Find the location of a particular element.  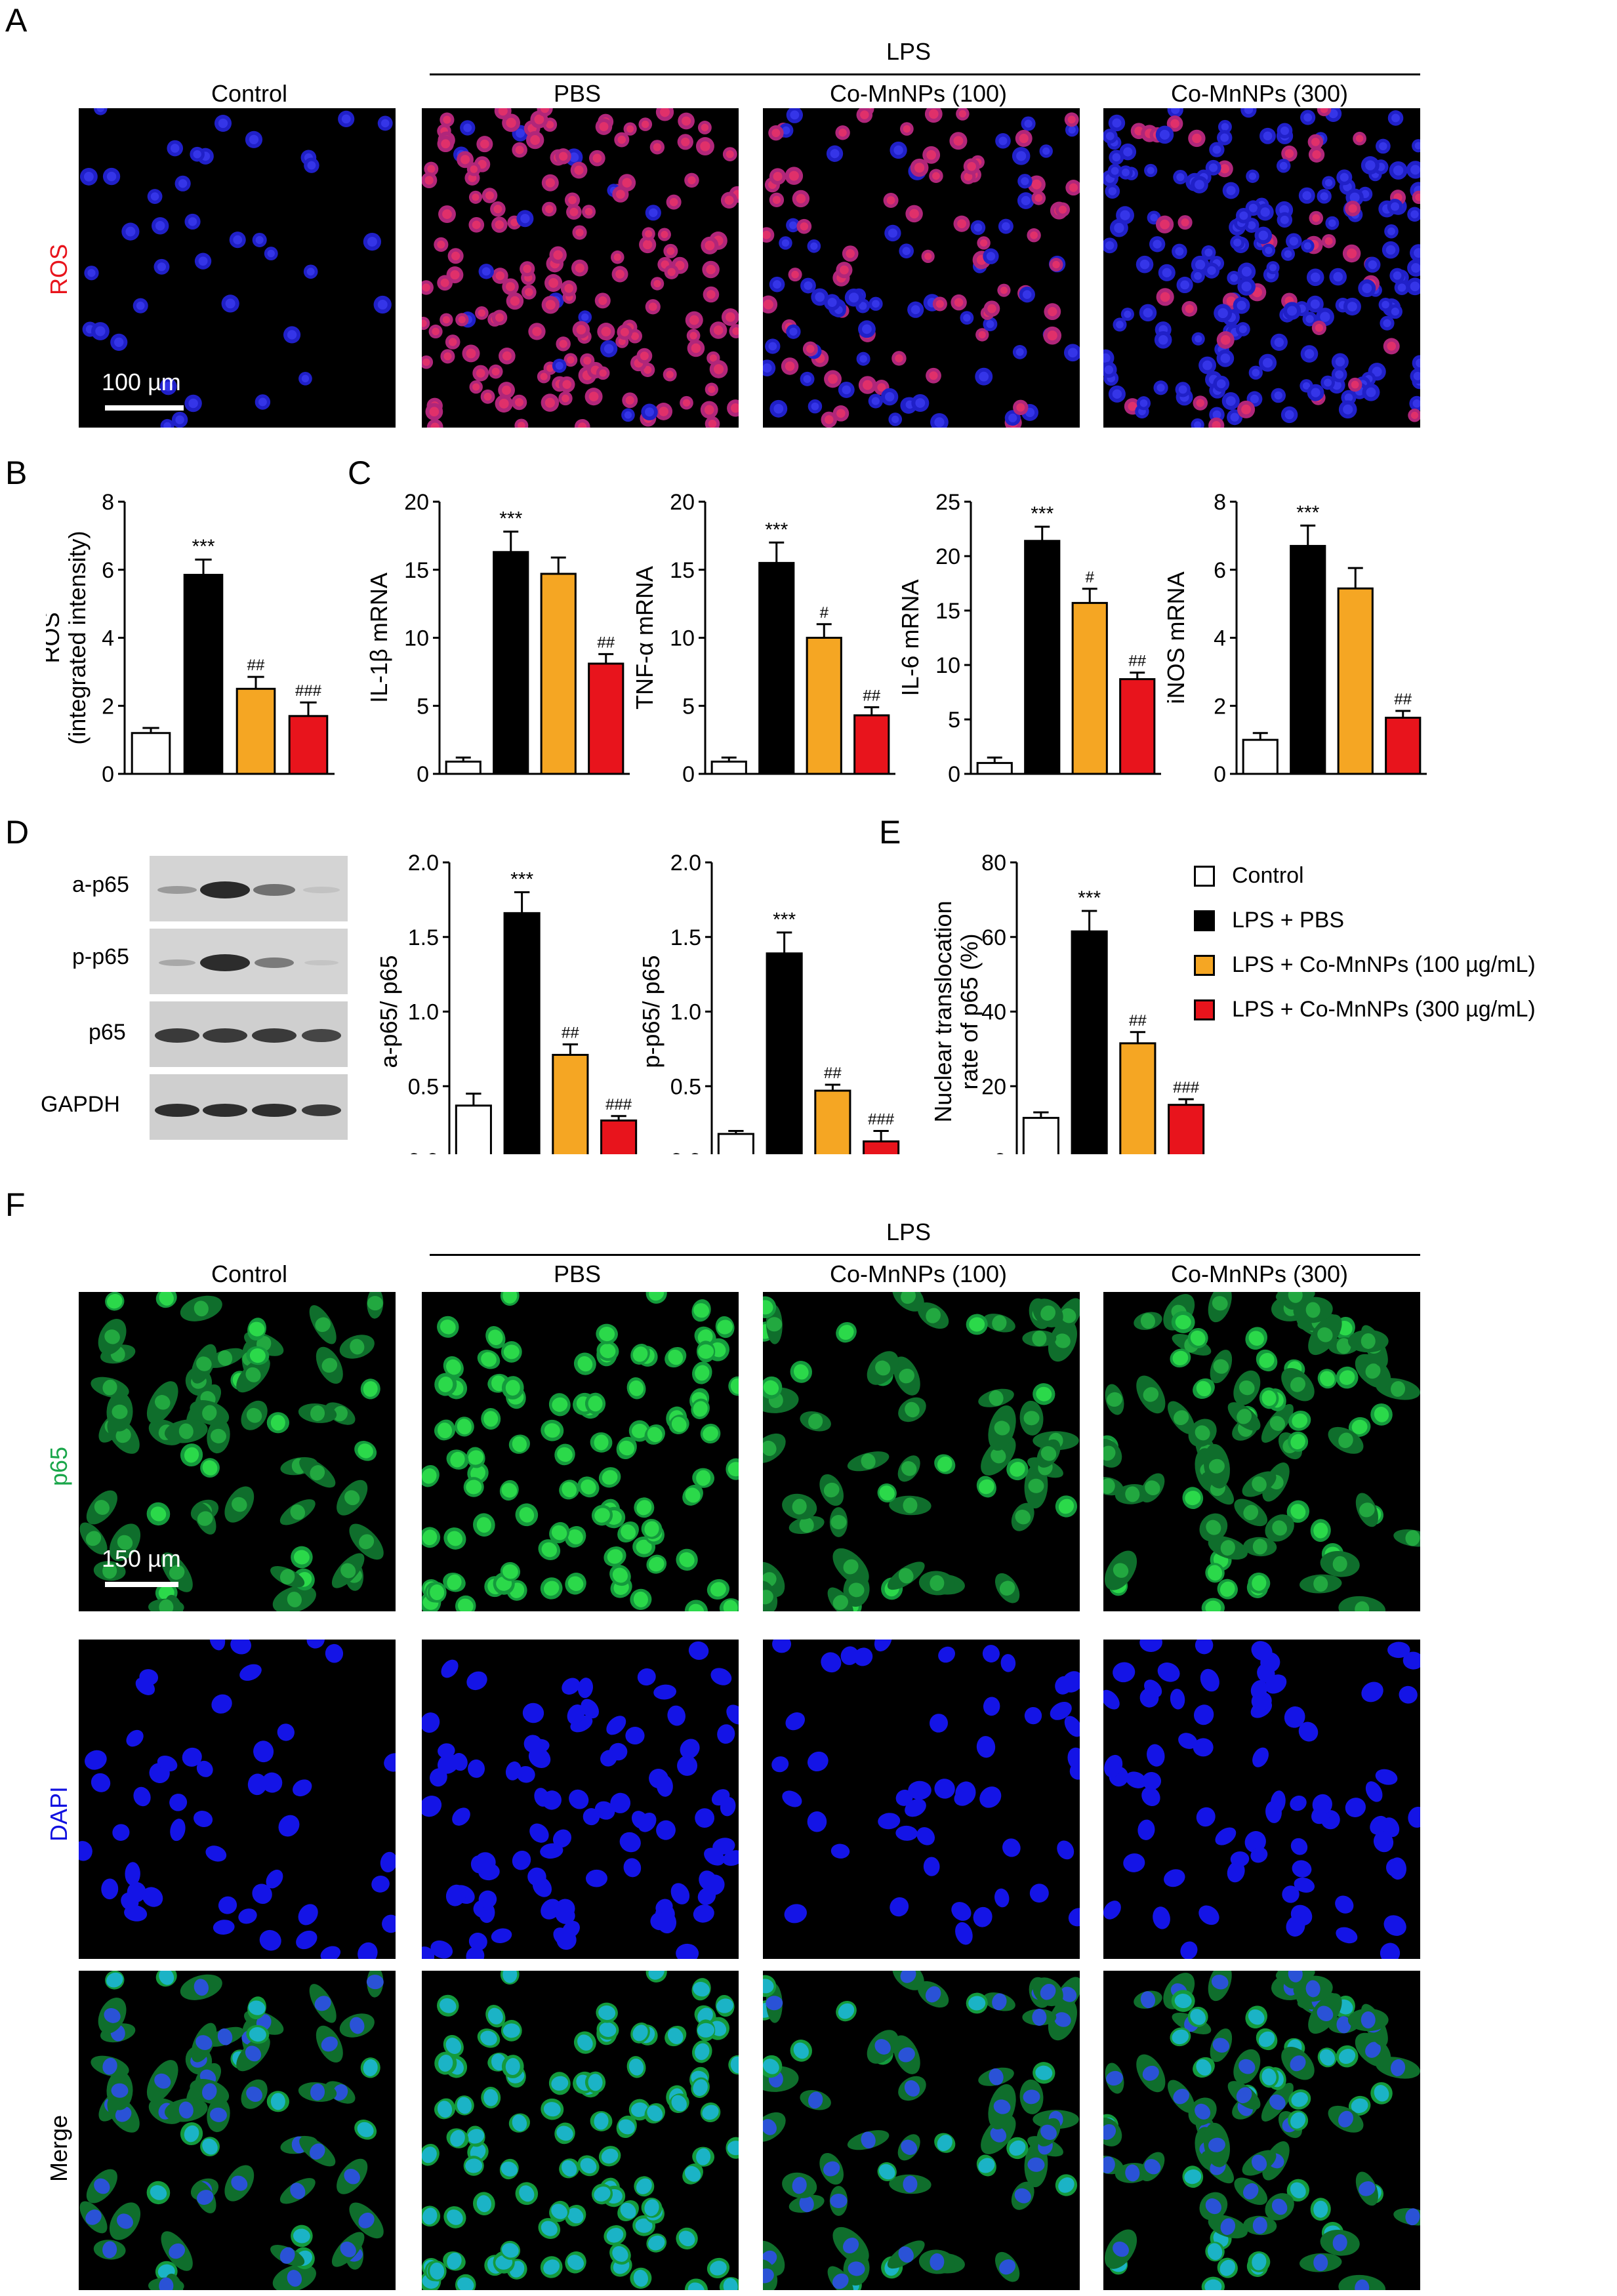

significance-label: ## is located at coordinates (606, 642).